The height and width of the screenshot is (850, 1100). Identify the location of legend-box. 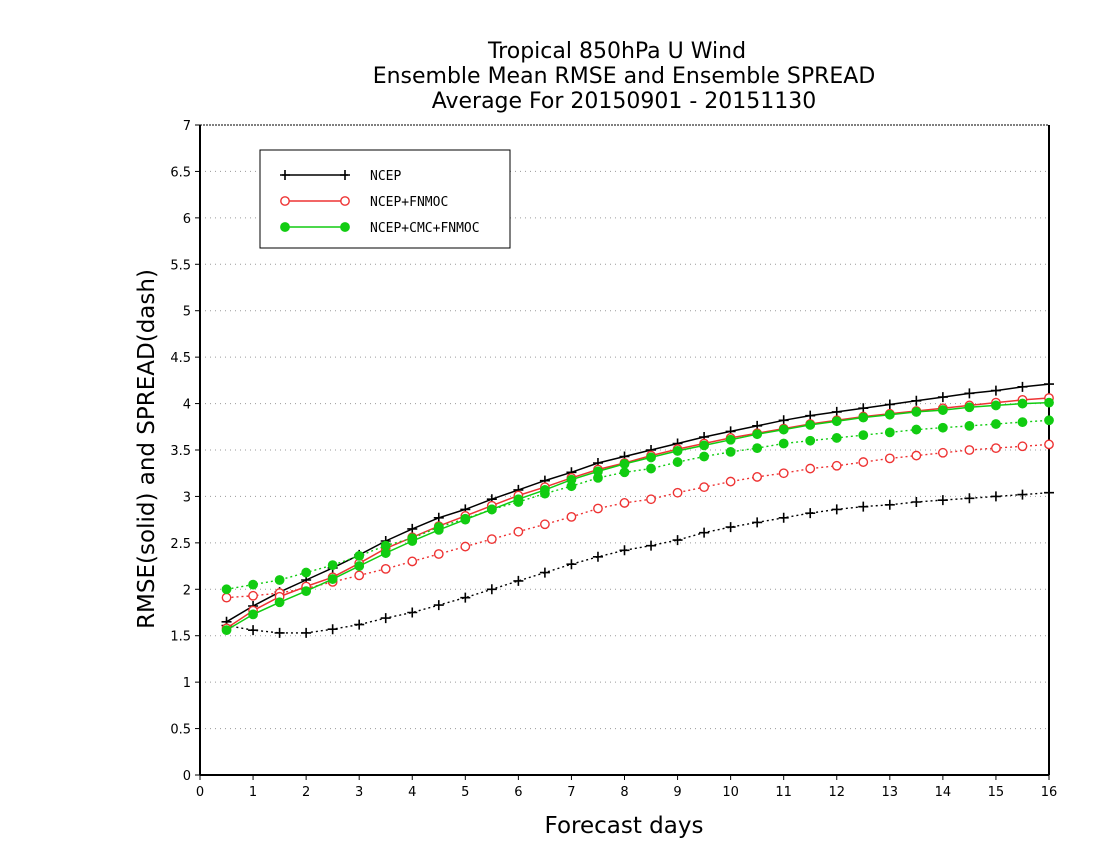
(385, 199).